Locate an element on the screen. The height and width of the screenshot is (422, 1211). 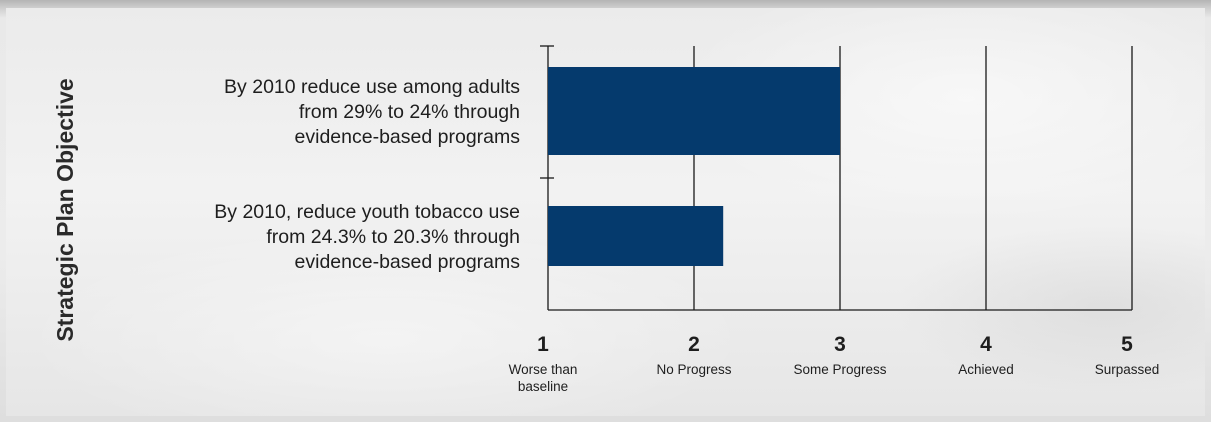
x-tick-desc-3: Some Progress is located at coordinates (839, 369).